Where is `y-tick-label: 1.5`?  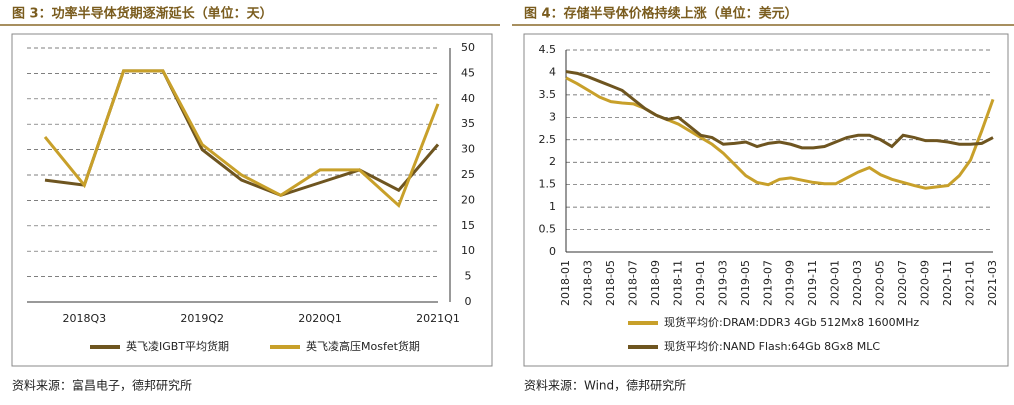 y-tick-label: 1.5 is located at coordinates (548, 184).